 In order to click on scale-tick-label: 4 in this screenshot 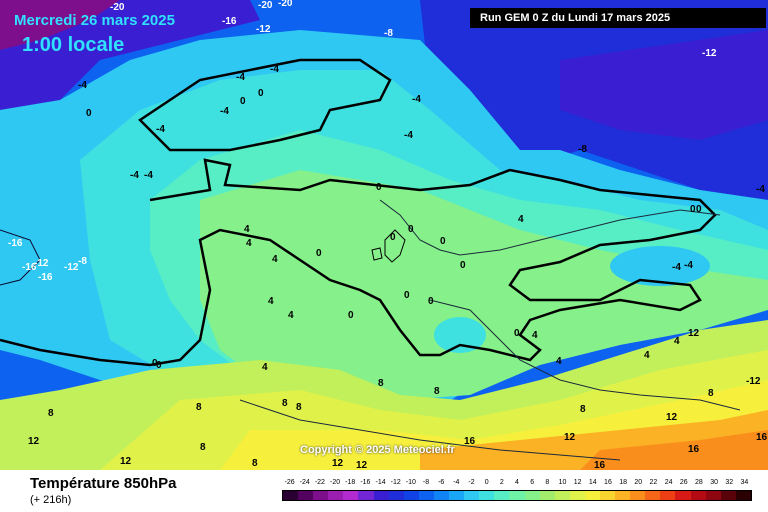, I will do `click(517, 482)`.